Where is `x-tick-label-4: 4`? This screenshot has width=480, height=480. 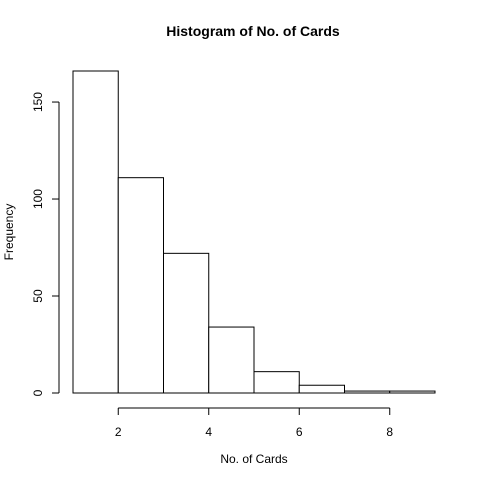
x-tick-label-4: 4 is located at coordinates (208, 432).